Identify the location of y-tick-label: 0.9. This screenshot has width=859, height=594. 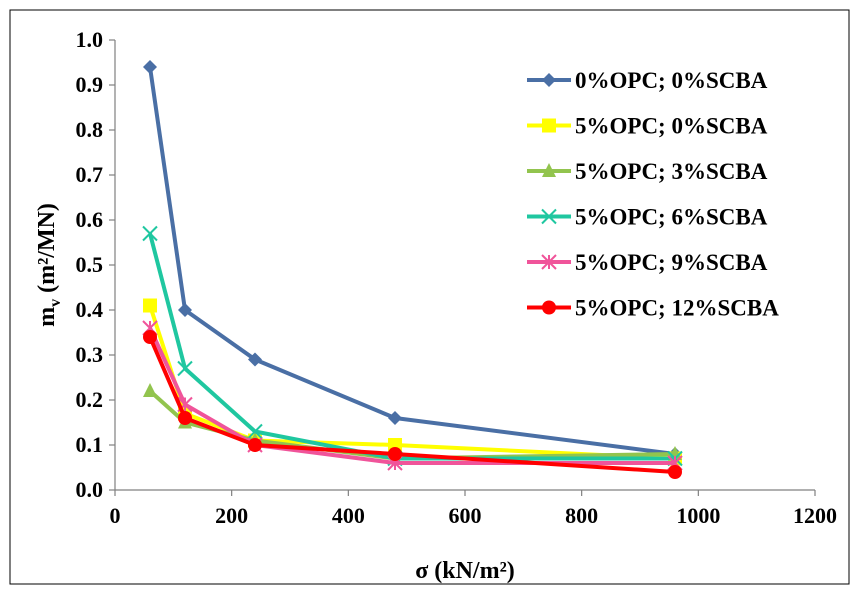
(90, 84).